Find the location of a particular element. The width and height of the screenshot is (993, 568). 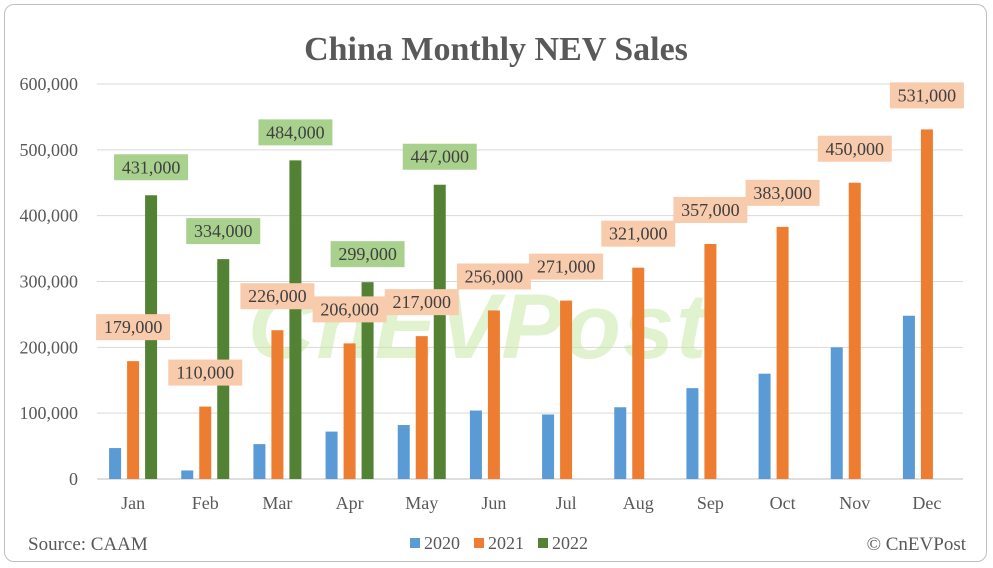

legend-swatch-2022 is located at coordinates (543, 543).